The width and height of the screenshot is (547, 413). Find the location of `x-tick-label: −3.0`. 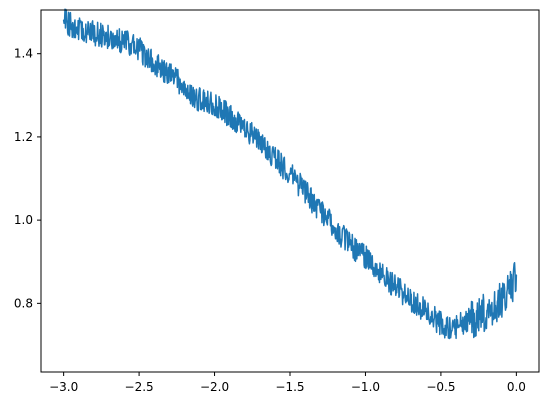

x-tick-label: −3.0 is located at coordinates (63, 387).